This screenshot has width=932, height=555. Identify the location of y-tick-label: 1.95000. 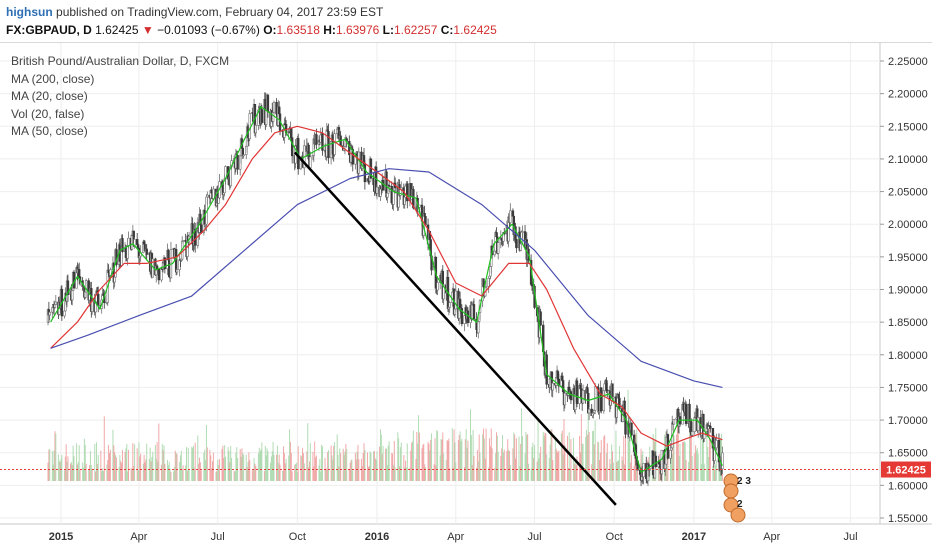
(908, 258).